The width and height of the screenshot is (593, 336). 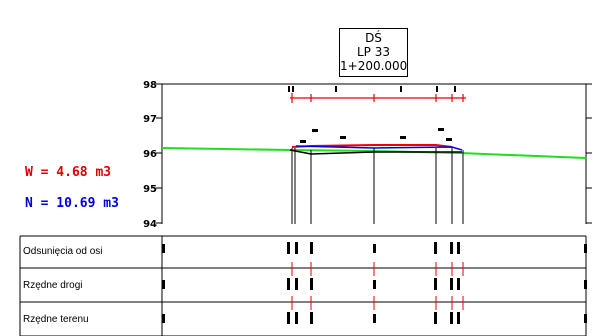 What do you see at coordinates (63, 251) in the screenshot?
I see `row-label-offsets: Odsunięcia od osi` at bounding box center [63, 251].